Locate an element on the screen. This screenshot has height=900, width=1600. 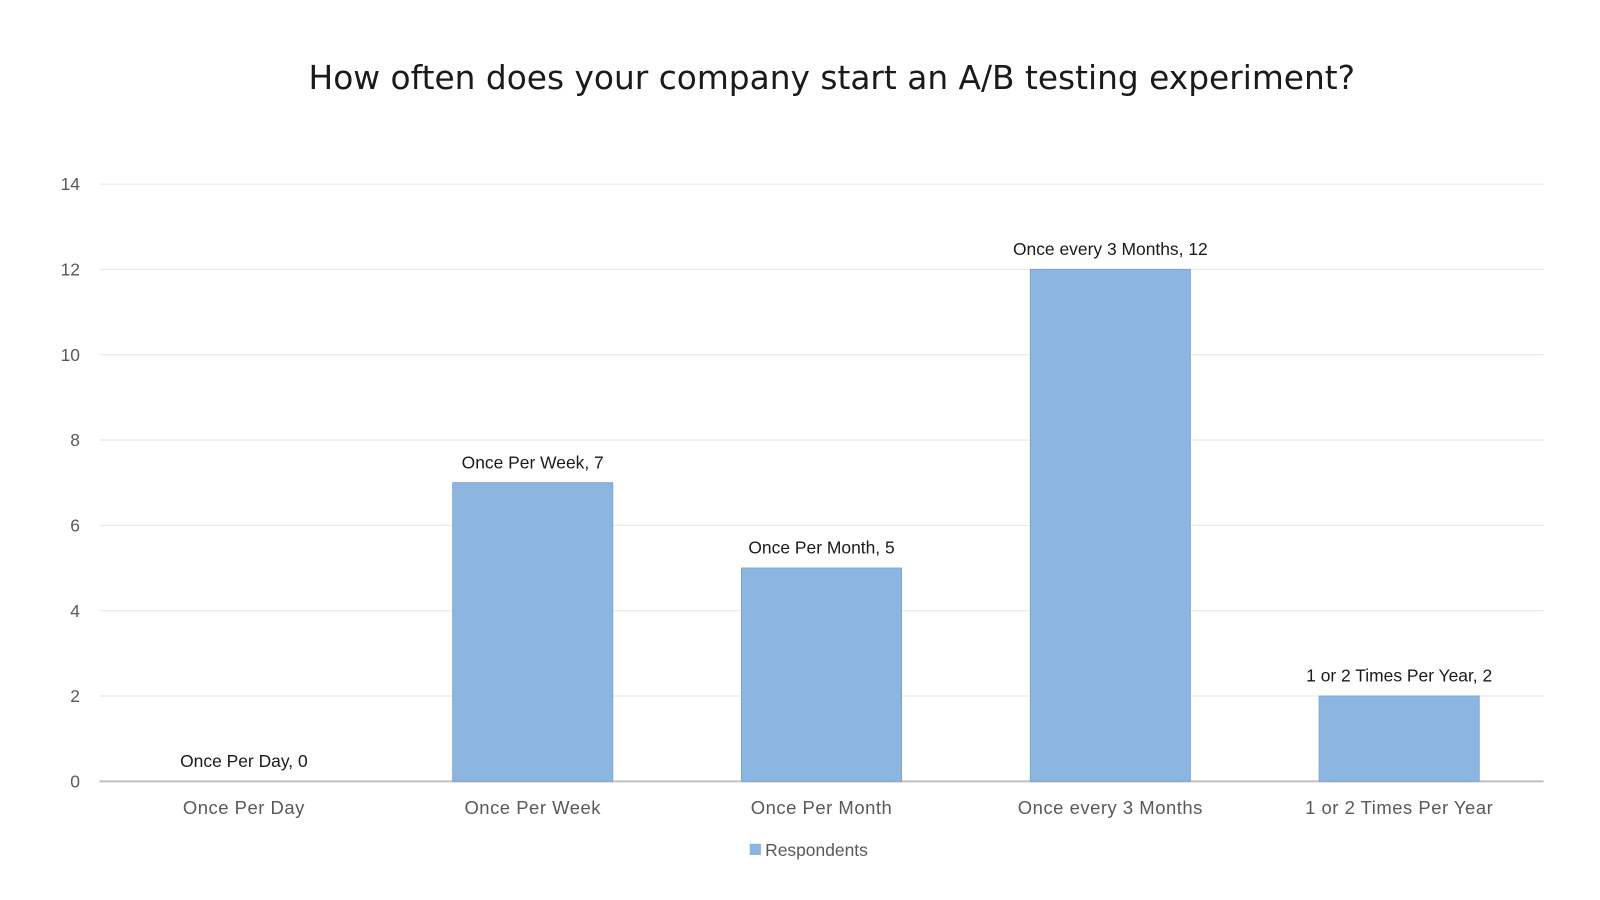
data-label: Once Per Week, 7 is located at coordinates (533, 462).